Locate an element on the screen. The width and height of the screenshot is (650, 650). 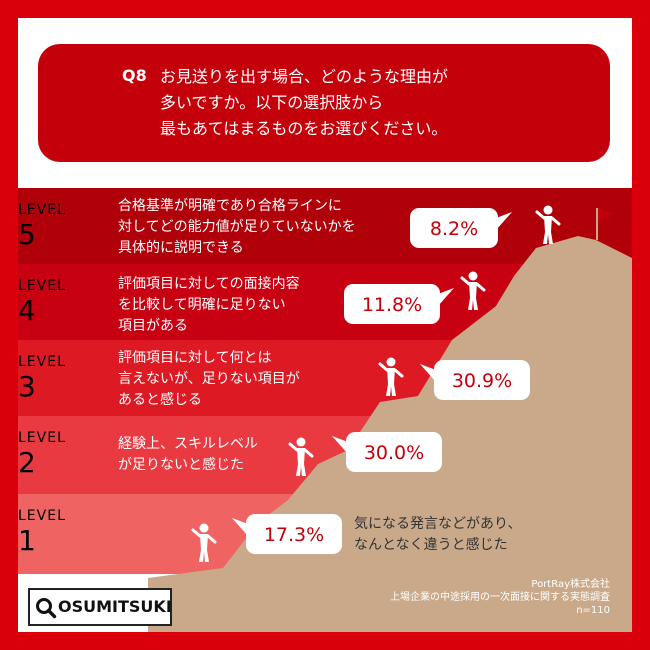
osumitsuki-logo: OSUMITSUKI is located at coordinates (100, 607).